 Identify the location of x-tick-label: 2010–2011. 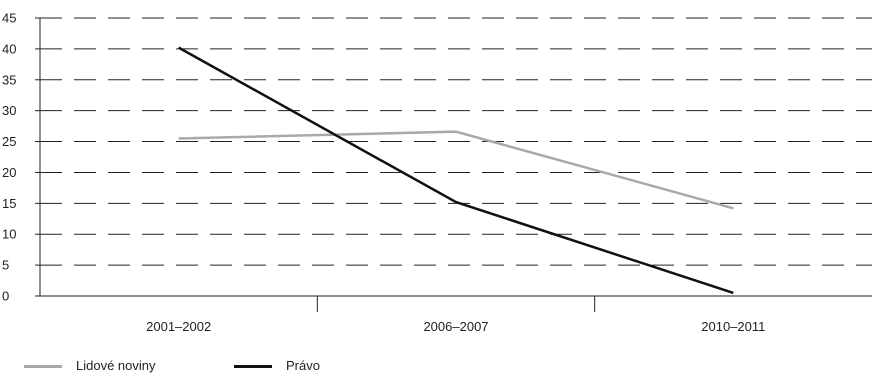
(733, 326).